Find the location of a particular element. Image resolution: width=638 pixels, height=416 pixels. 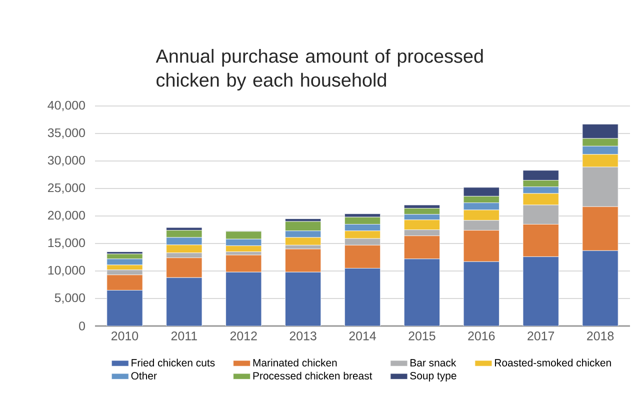

x-tick-label: 2016 is located at coordinates (481, 336).